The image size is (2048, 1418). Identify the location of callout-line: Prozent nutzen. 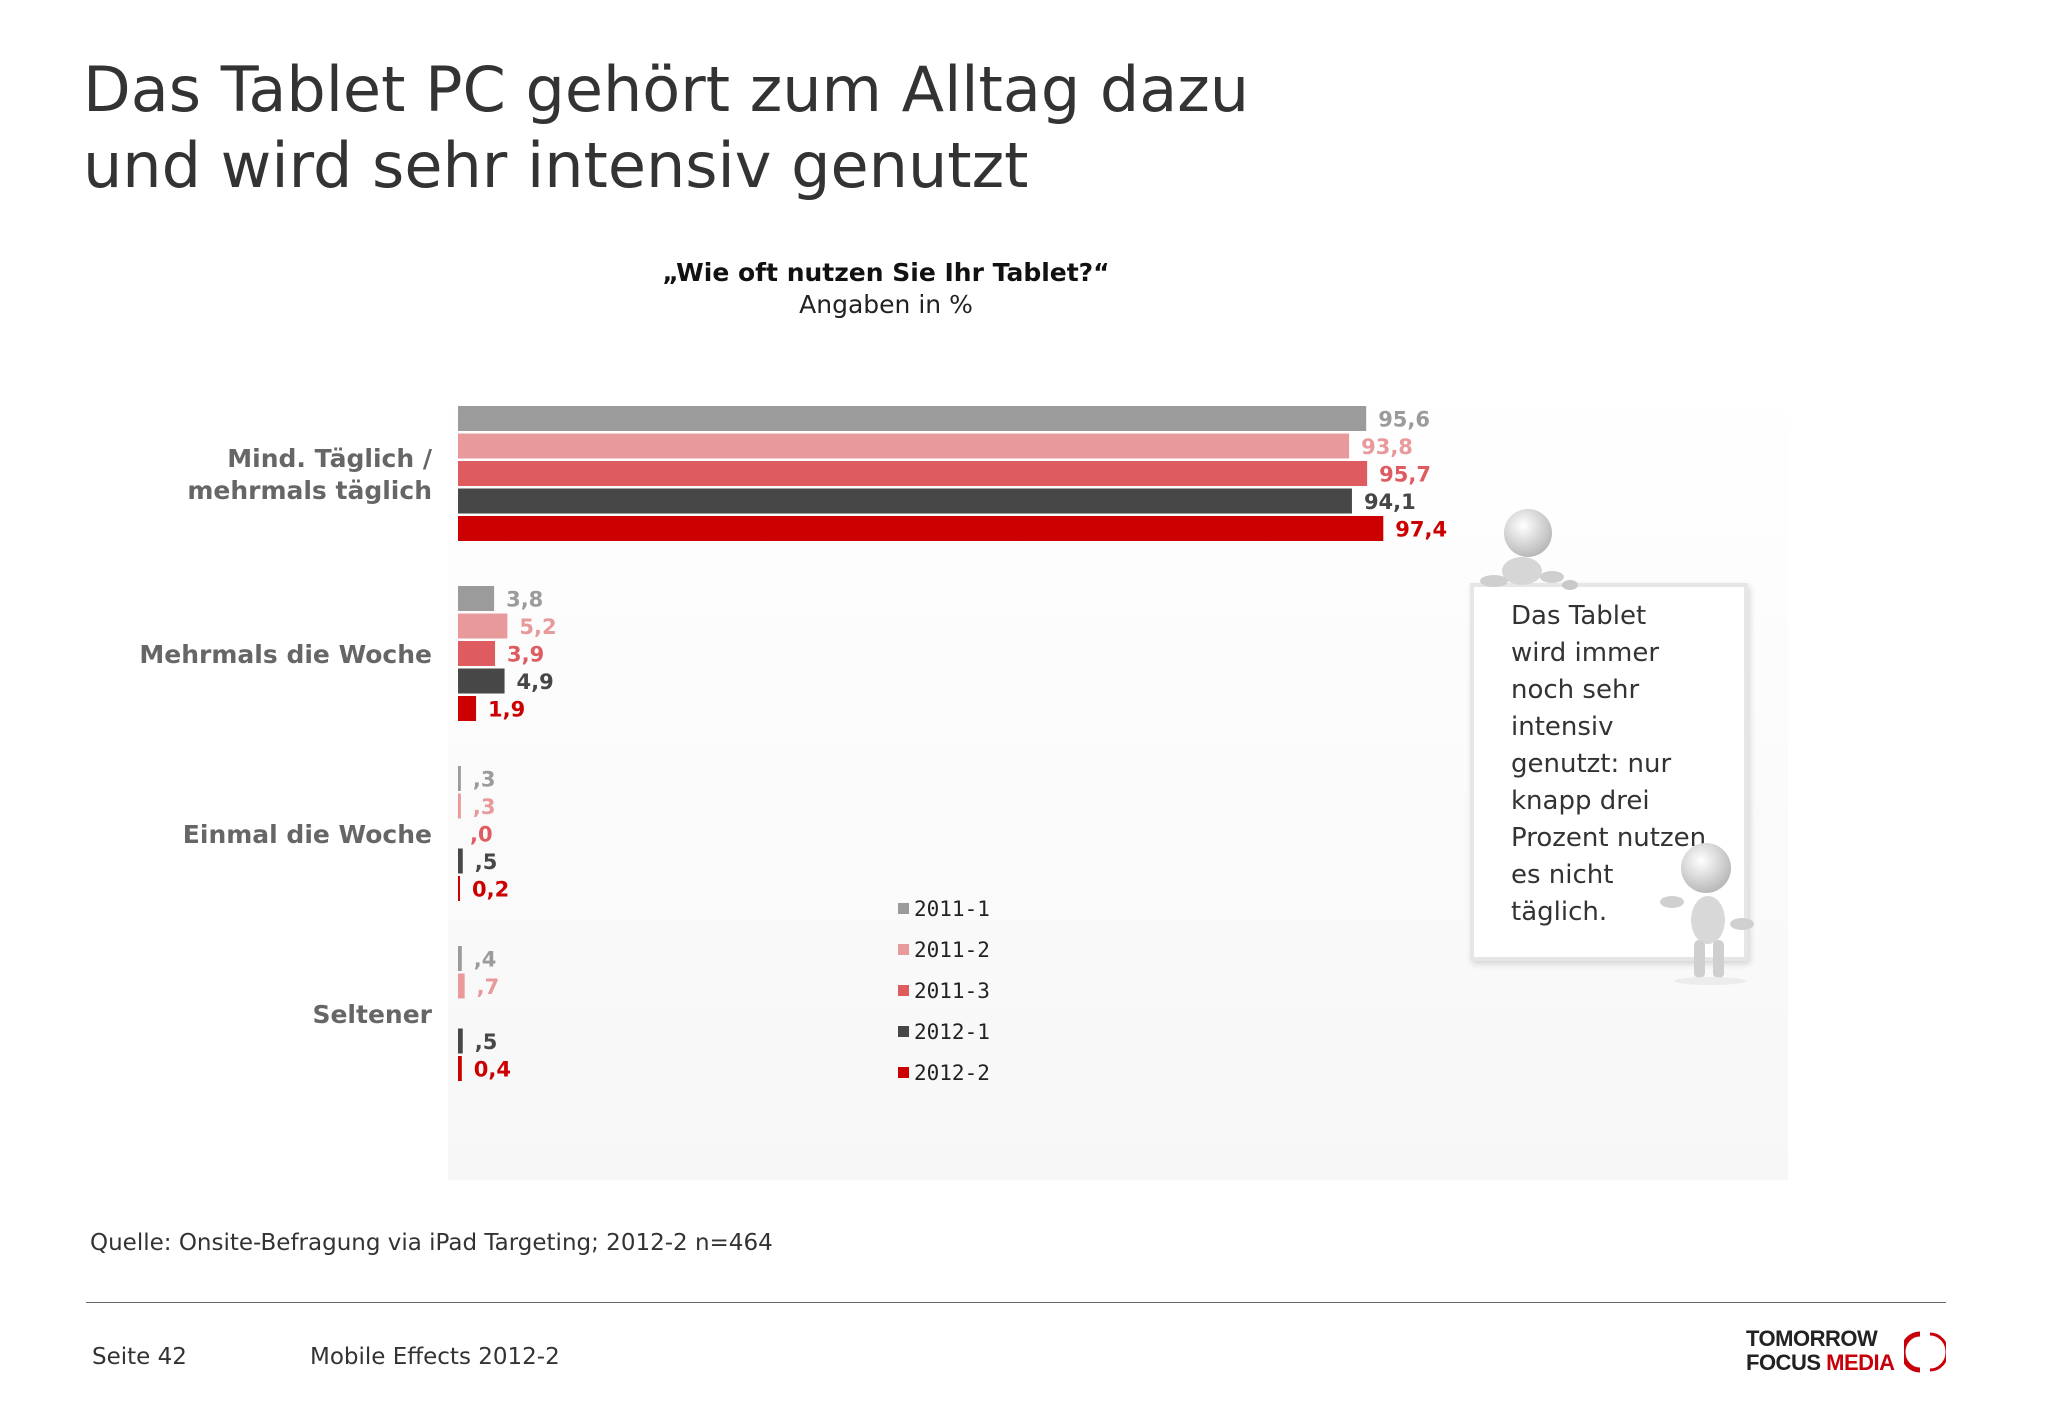
(1609, 838).